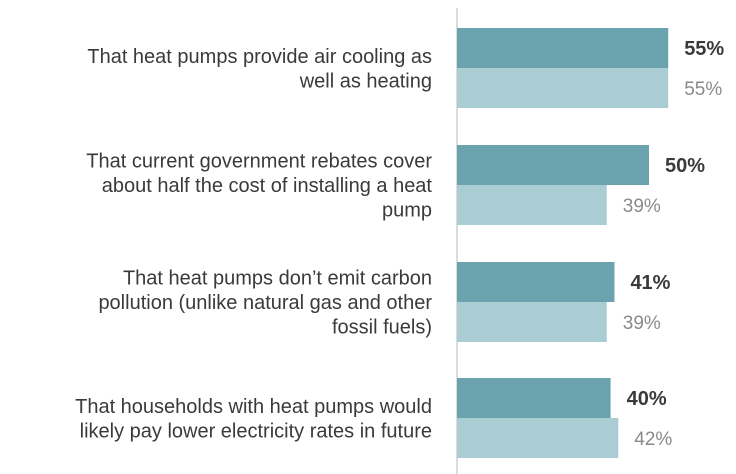 This screenshot has height=474, width=736. I want to click on value-label-secondary-2: 39%, so click(642, 323).